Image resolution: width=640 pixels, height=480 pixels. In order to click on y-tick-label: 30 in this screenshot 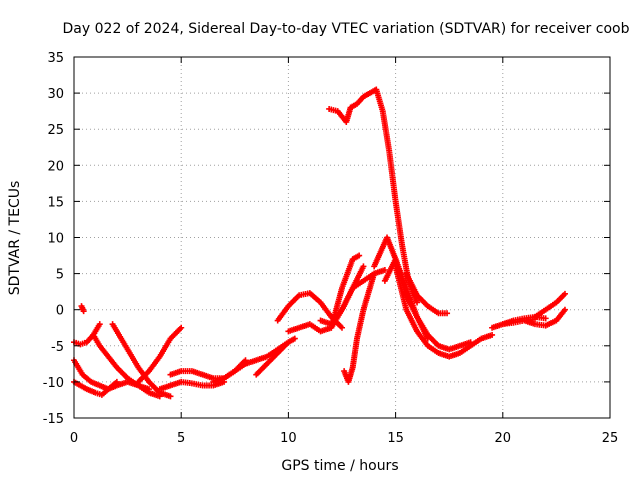, I will do `click(55, 94)`.